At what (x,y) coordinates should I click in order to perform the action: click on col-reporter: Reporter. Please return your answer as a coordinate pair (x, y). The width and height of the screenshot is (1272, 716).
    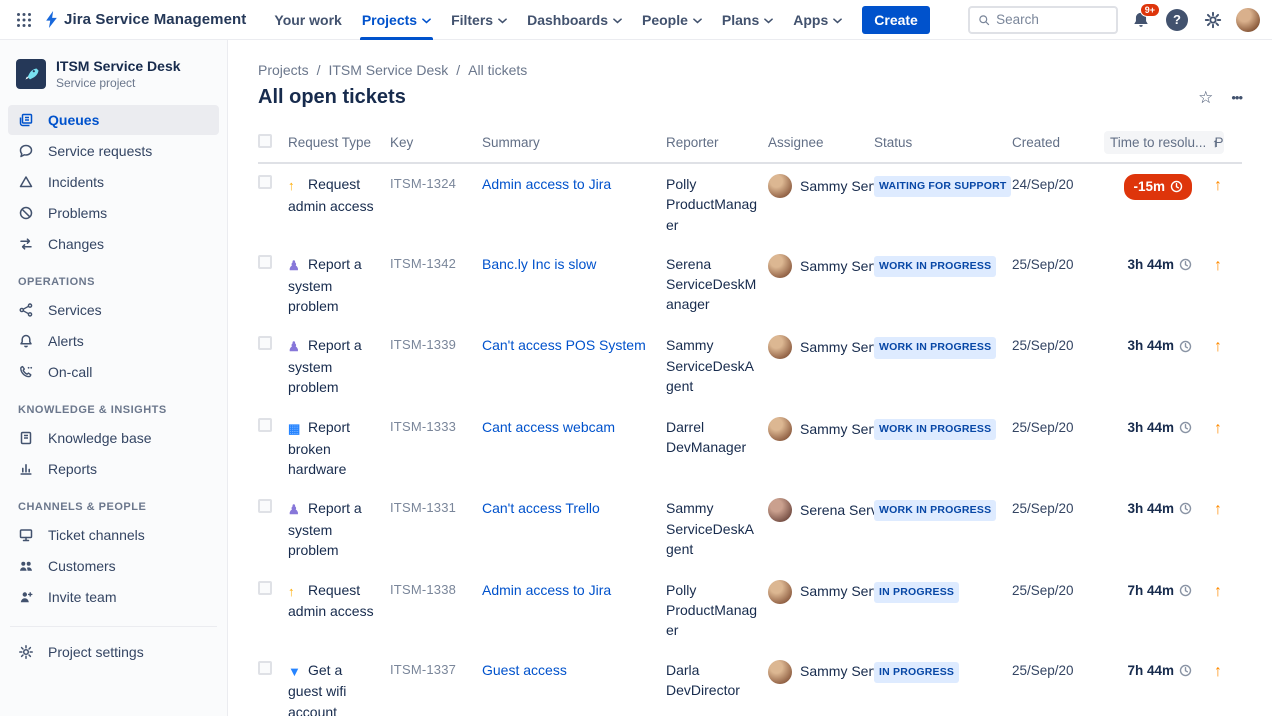
    Looking at the image, I should click on (692, 142).